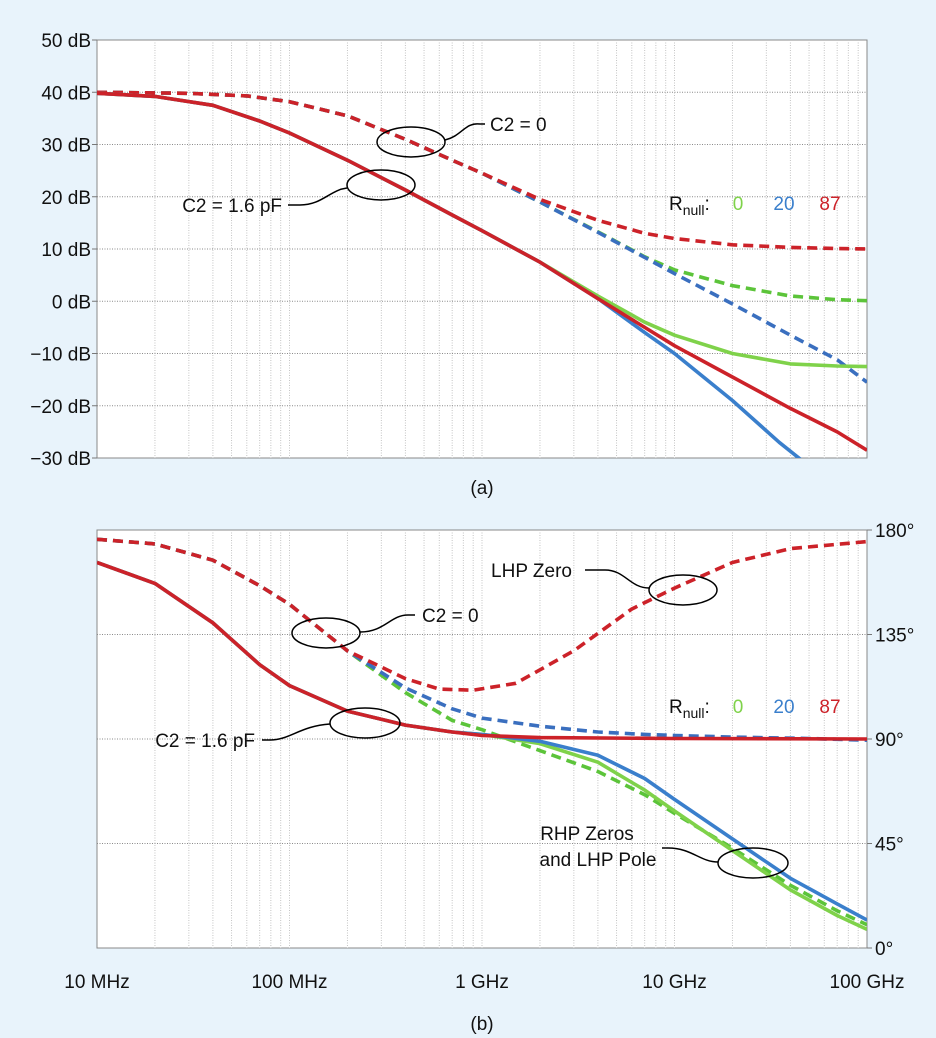 The image size is (936, 1038). What do you see at coordinates (481, 488) in the screenshot?
I see `caption-a: (a)` at bounding box center [481, 488].